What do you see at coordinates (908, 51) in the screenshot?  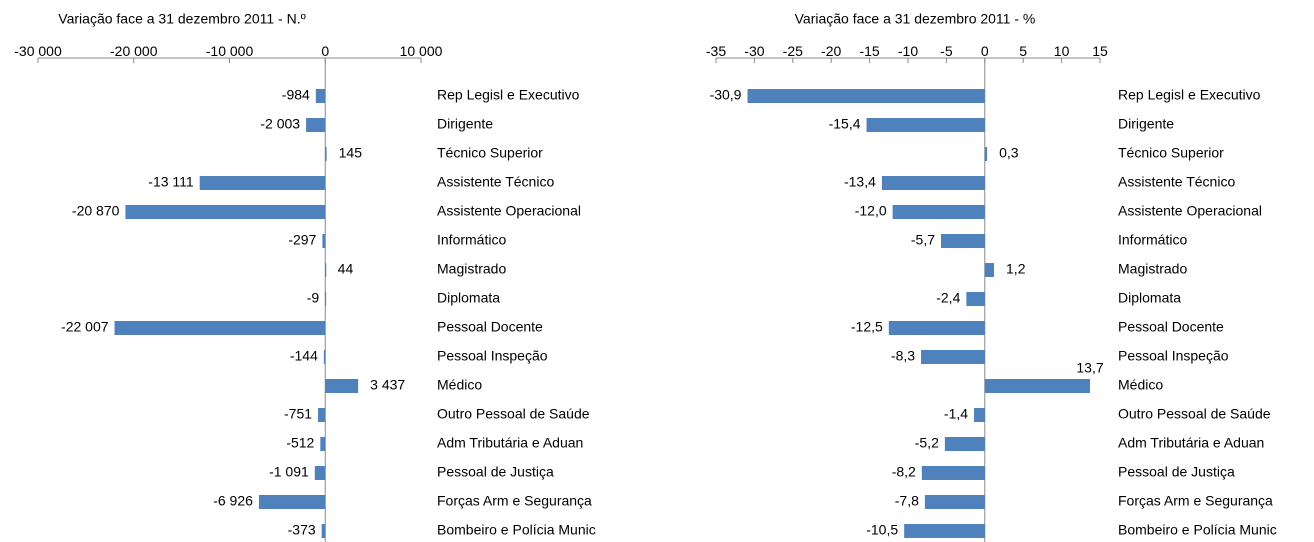 I see `x-tick-label: -10` at bounding box center [908, 51].